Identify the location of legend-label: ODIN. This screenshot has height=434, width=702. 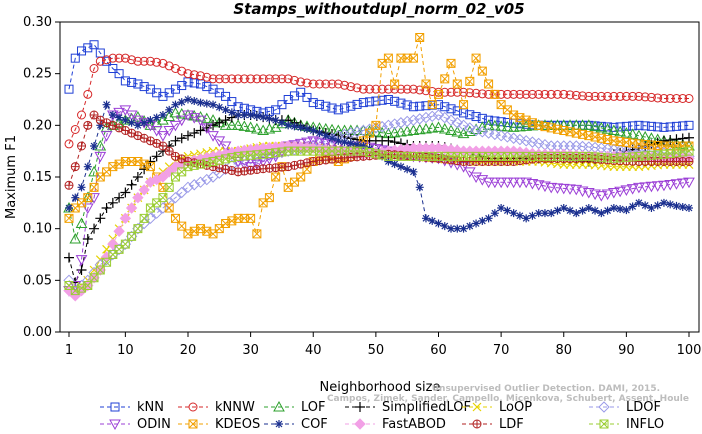
(154, 424).